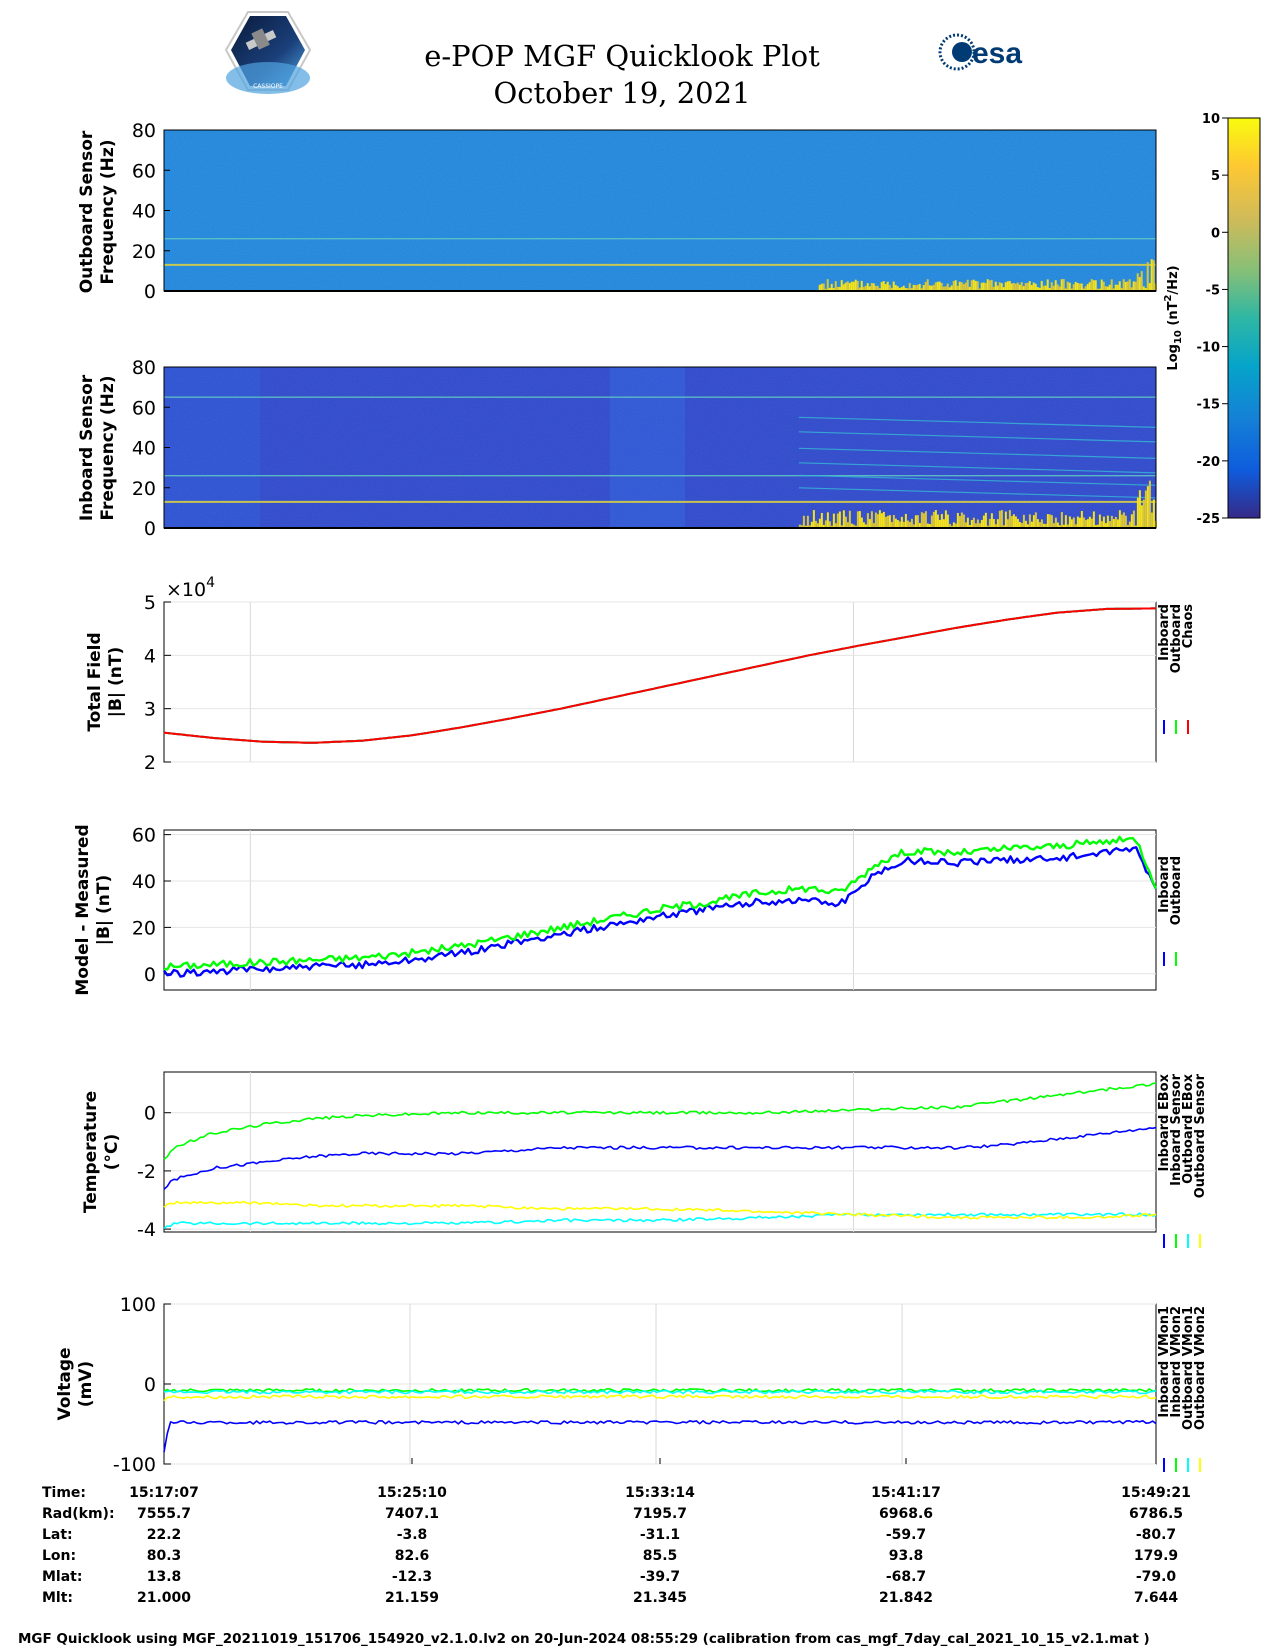 The height and width of the screenshot is (1650, 1275). What do you see at coordinates (1200, 1368) in the screenshot?
I see `legend-label: Outboard VMon2` at bounding box center [1200, 1368].